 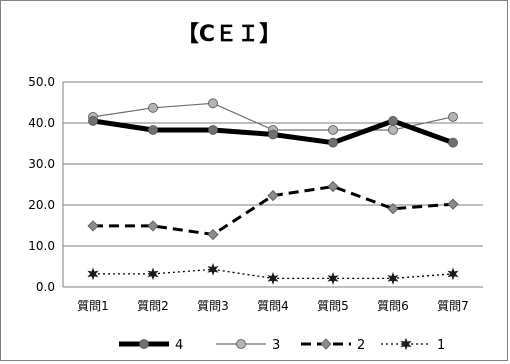 What do you see at coordinates (41, 205) in the screenshot?
I see `y-tick-label: 20.0` at bounding box center [41, 205].